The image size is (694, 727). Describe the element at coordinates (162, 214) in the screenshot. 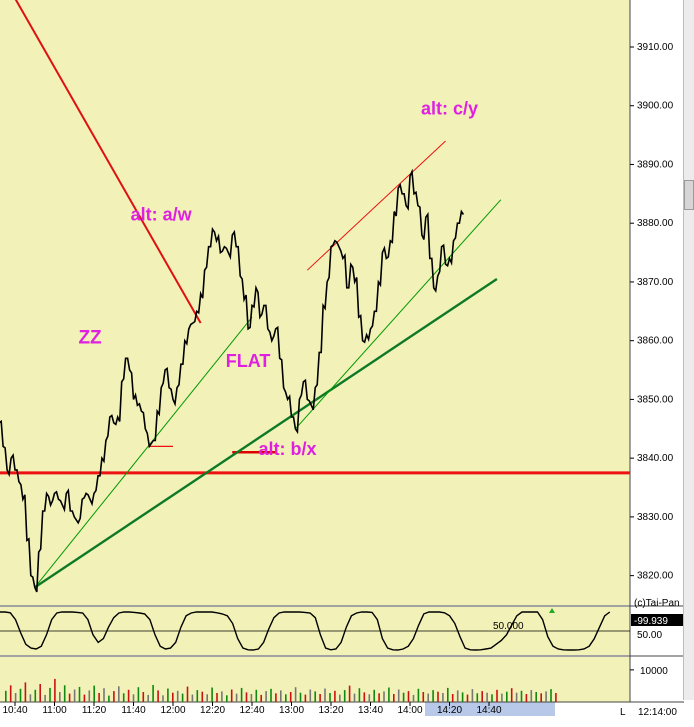

I see `annotation-label: alt: a/w` at that location.